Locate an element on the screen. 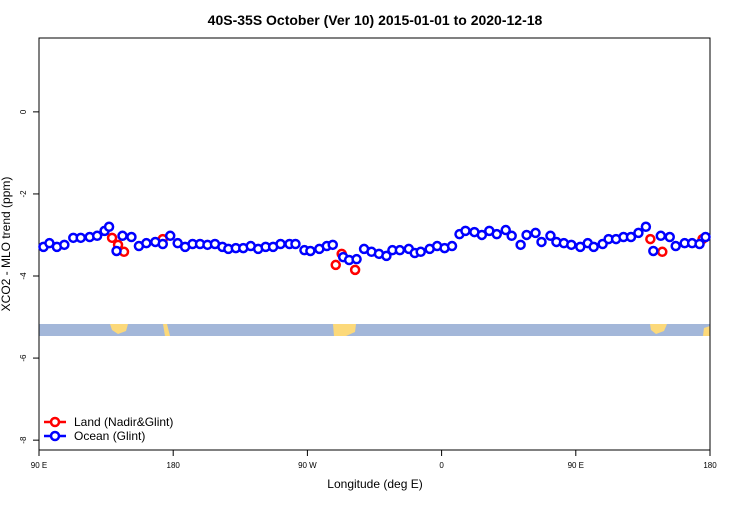 This screenshot has width=750, height=505. x-axis-label: Longitude (deg E) is located at coordinates (374, 484).